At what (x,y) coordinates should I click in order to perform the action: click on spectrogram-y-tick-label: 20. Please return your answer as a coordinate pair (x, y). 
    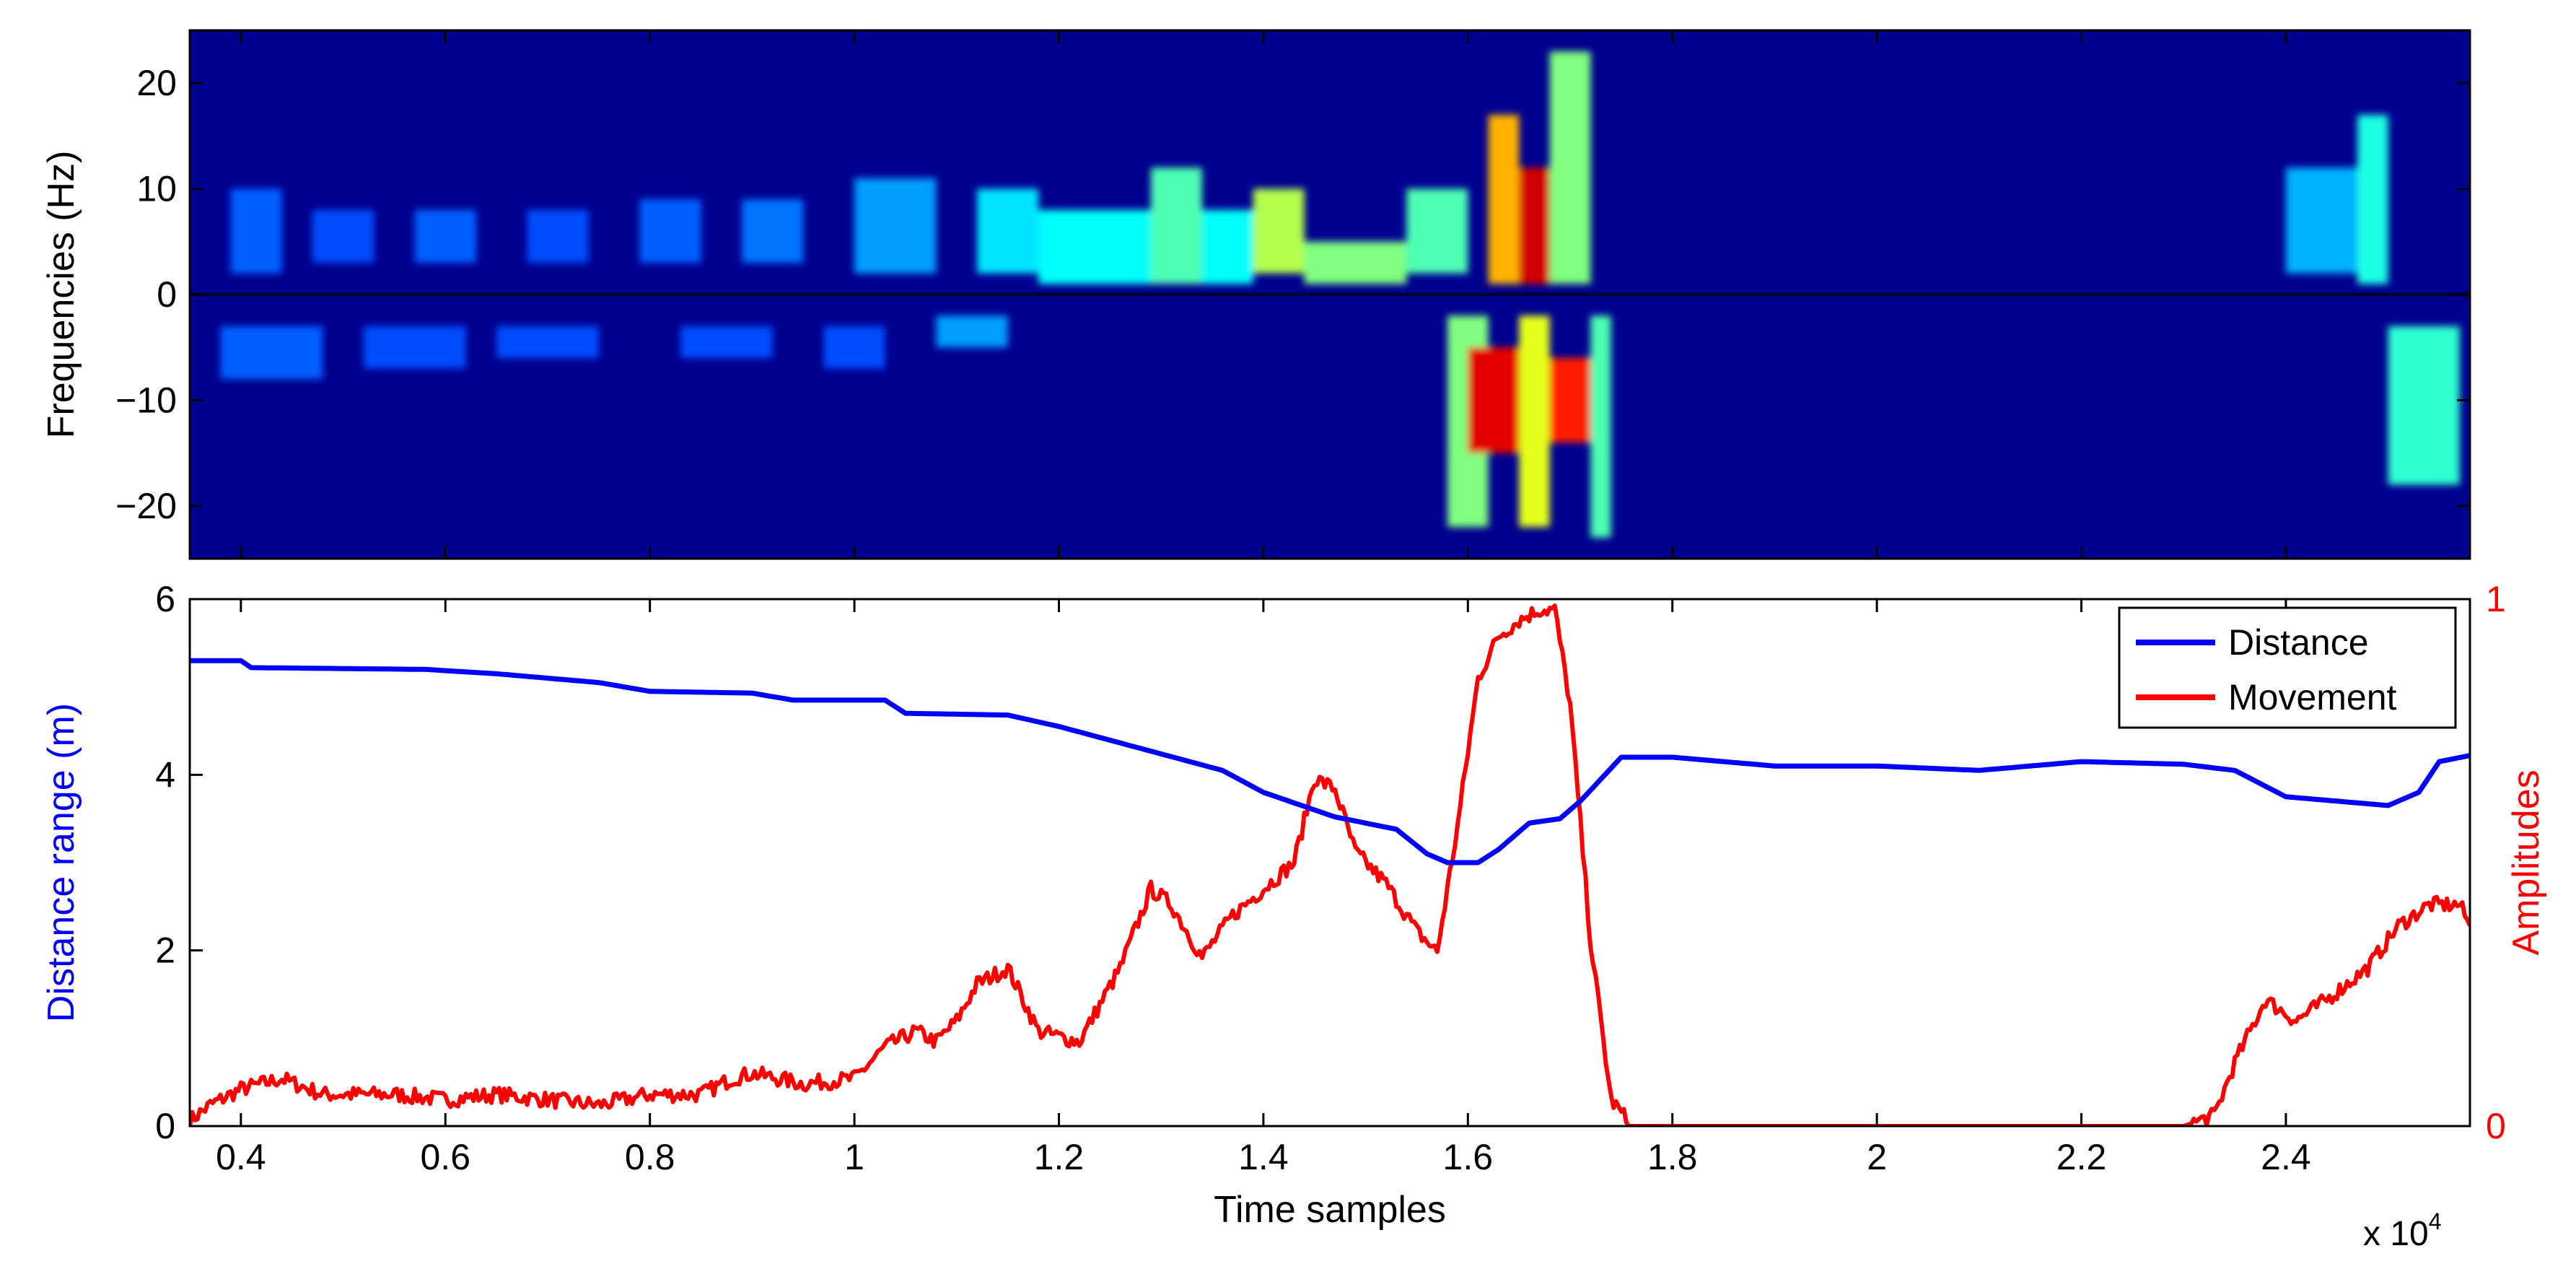
    Looking at the image, I should click on (156, 83).